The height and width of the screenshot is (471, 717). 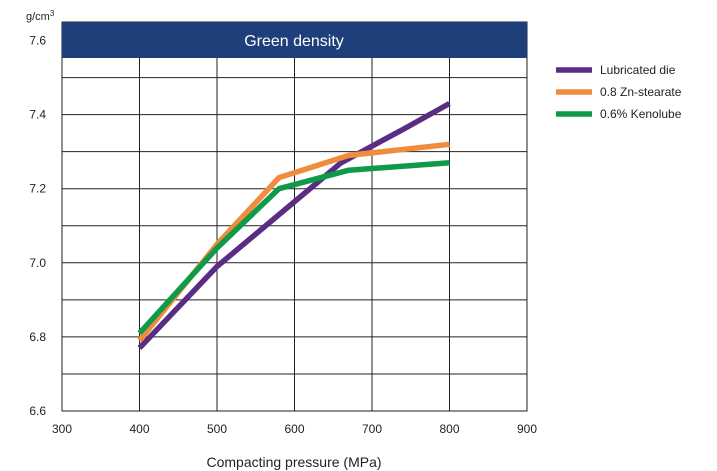 What do you see at coordinates (449, 429) in the screenshot?
I see `x-tick-label: 800` at bounding box center [449, 429].